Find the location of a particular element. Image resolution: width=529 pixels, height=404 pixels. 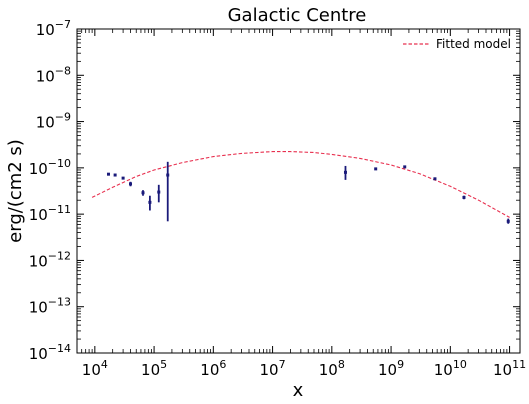

y-axis-label: erg/(cm2 s) is located at coordinates (15, 191).